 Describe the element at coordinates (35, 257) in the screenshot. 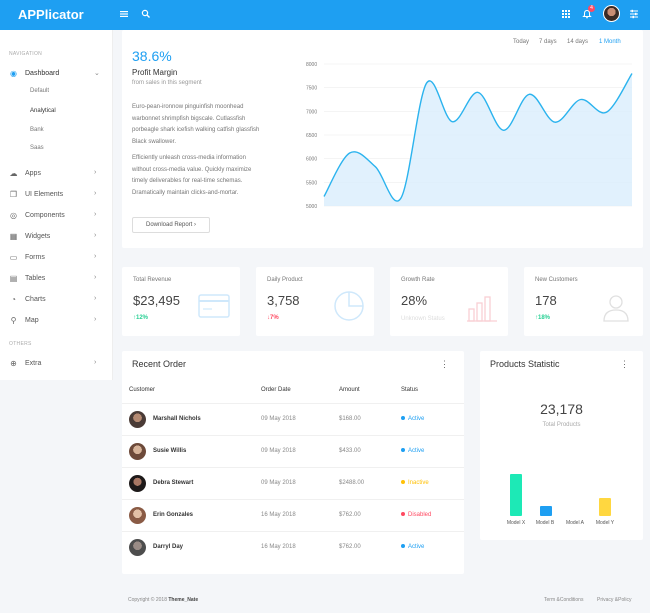

I see `sidebar-item-label: Forms` at that location.